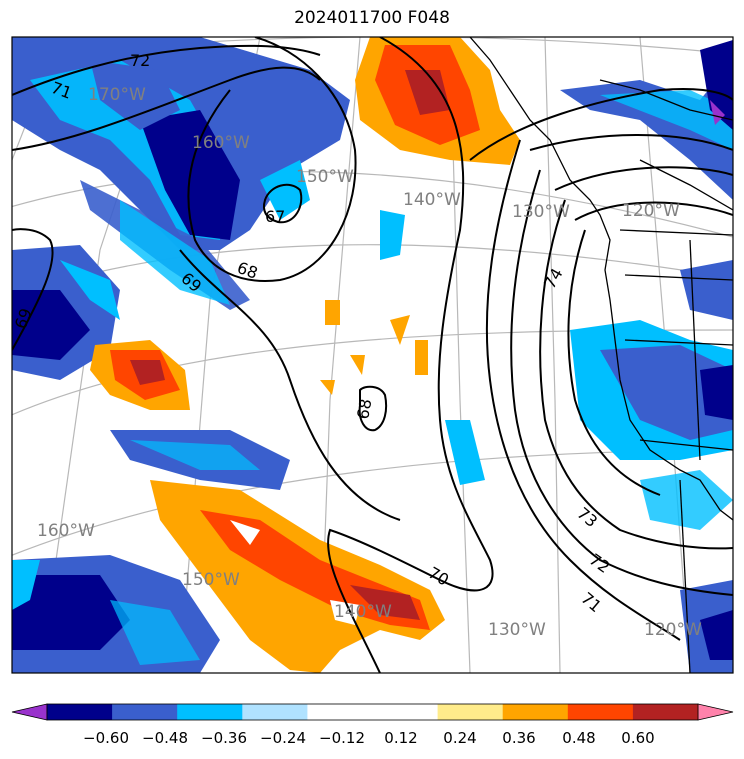 This screenshot has width=744, height=759. What do you see at coordinates (211, 580) in the screenshot?
I see `lon-label-150w-south: 150°W` at bounding box center [211, 580].